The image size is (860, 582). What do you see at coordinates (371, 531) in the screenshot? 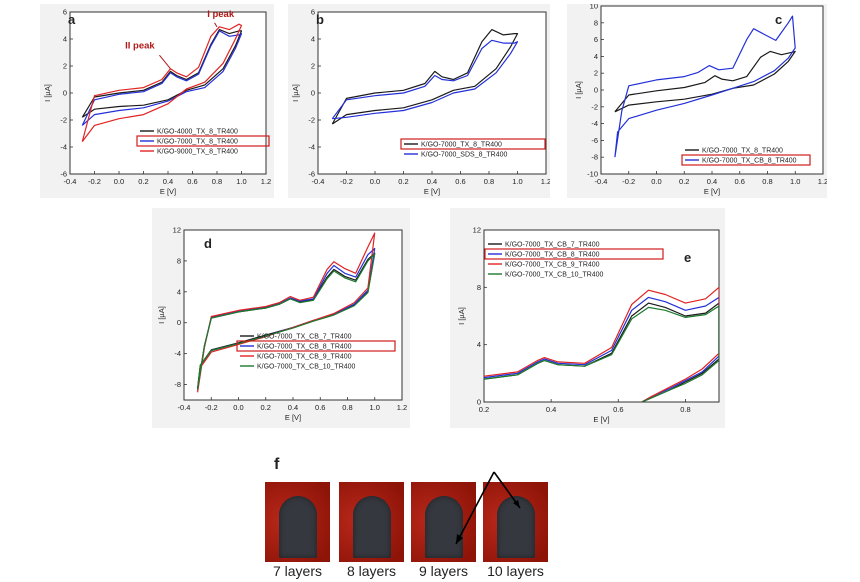
I see `photo-8-layers: 8 layers` at bounding box center [371, 531].